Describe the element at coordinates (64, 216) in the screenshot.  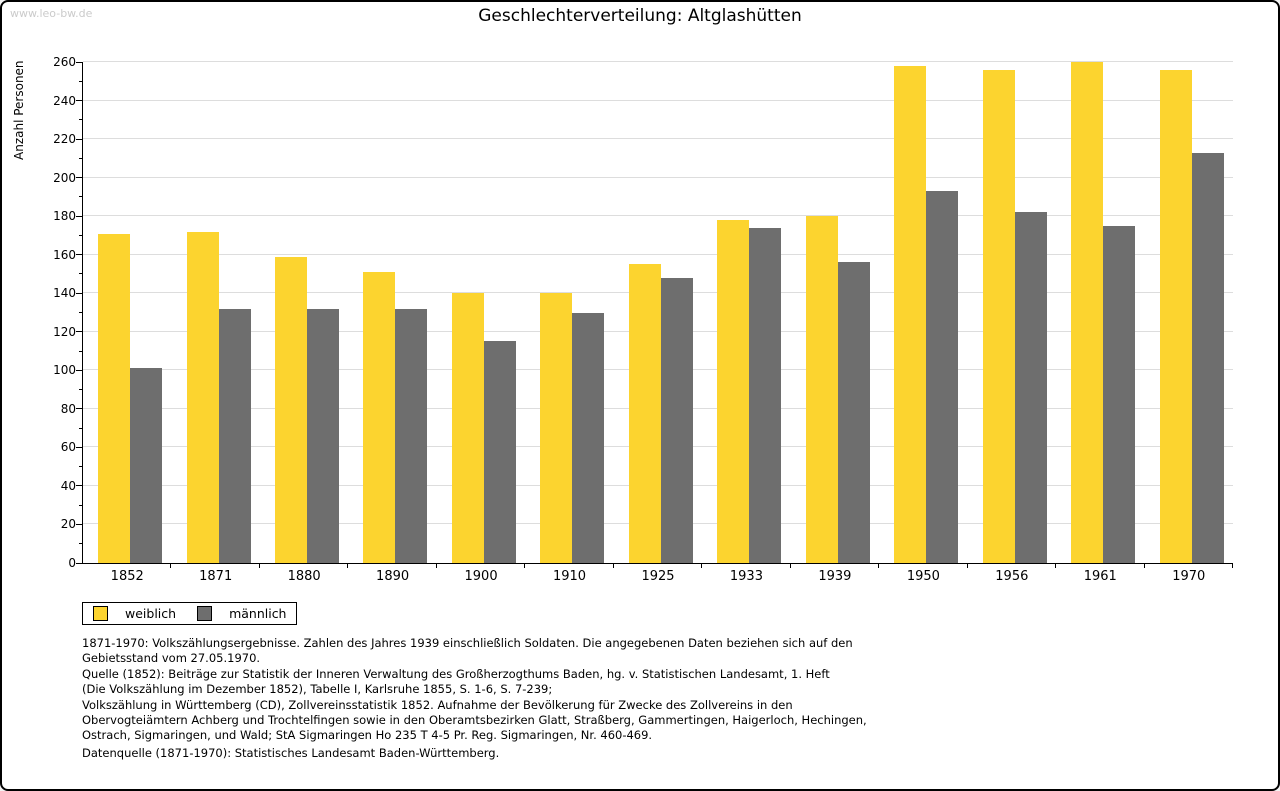
I see `y-tick-label: 180` at that location.